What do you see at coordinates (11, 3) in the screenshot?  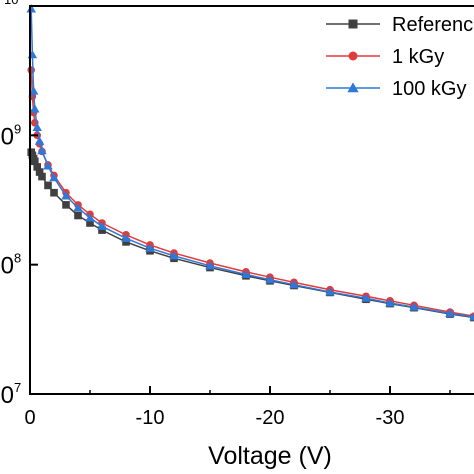 I see `y-tick-exponent: 10` at bounding box center [11, 3].